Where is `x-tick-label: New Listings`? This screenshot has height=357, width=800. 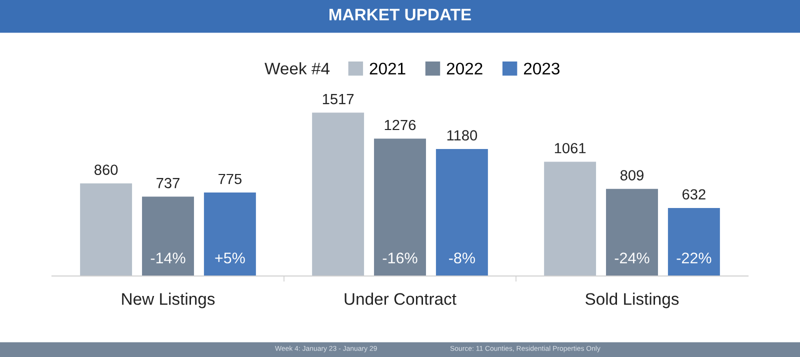
x-tick-label: New Listings is located at coordinates (168, 300).